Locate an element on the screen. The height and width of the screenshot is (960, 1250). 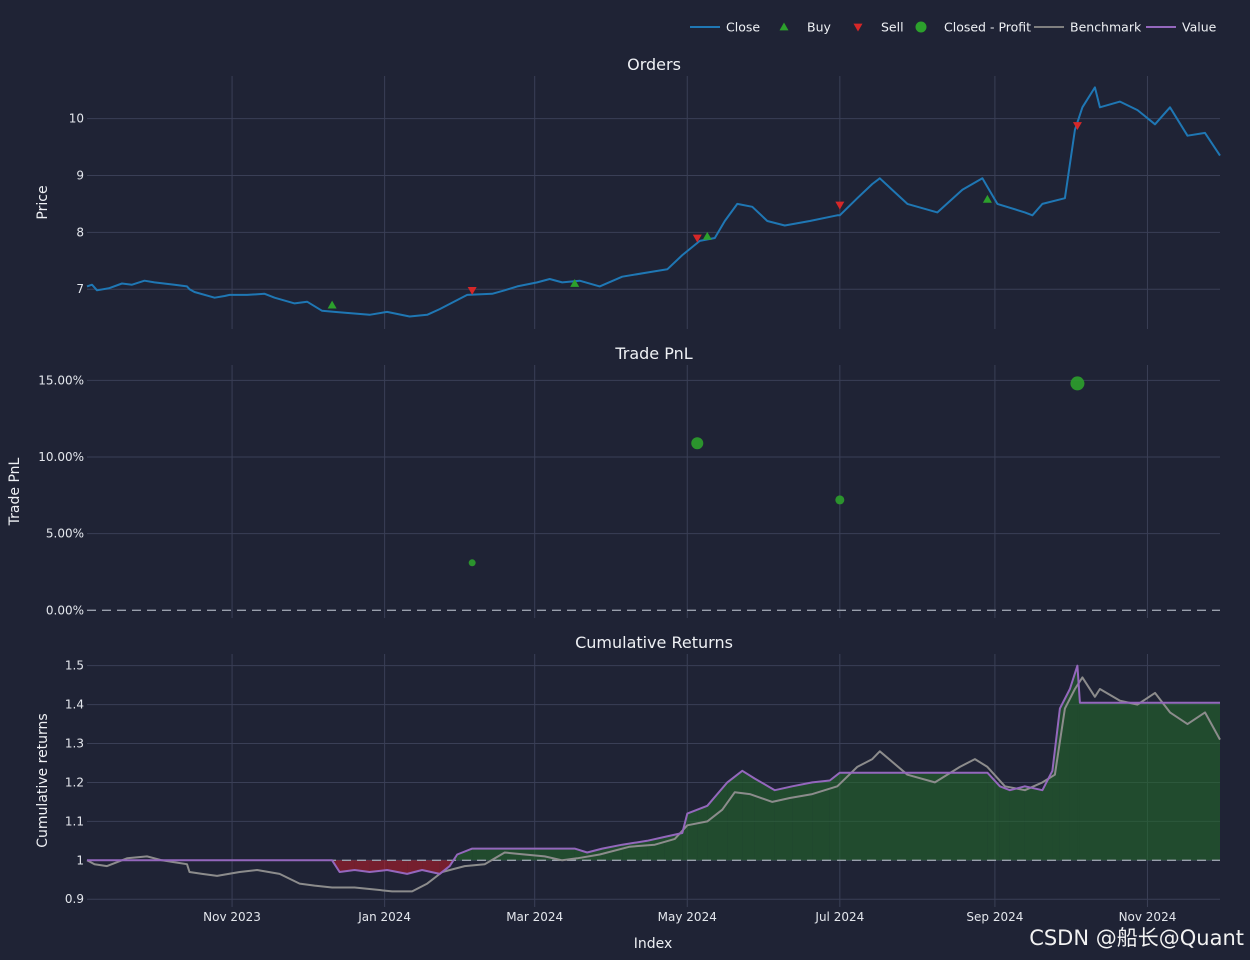
y-tick-label: 1 is located at coordinates (80, 860).